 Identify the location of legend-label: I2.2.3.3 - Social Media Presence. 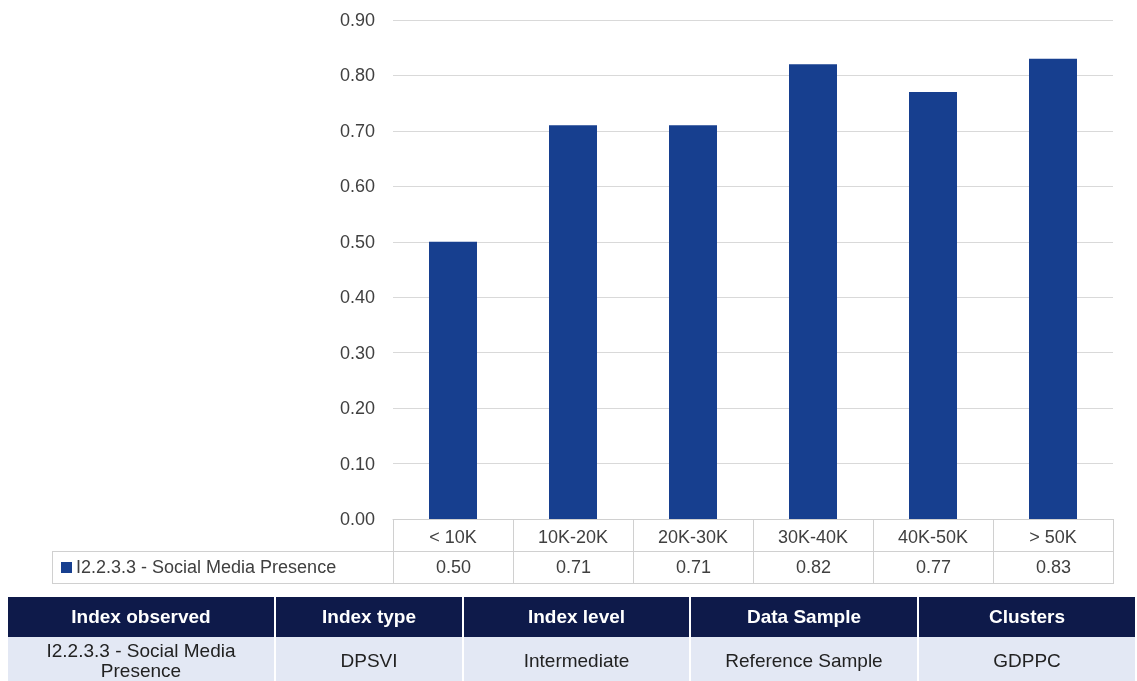
(223, 567).